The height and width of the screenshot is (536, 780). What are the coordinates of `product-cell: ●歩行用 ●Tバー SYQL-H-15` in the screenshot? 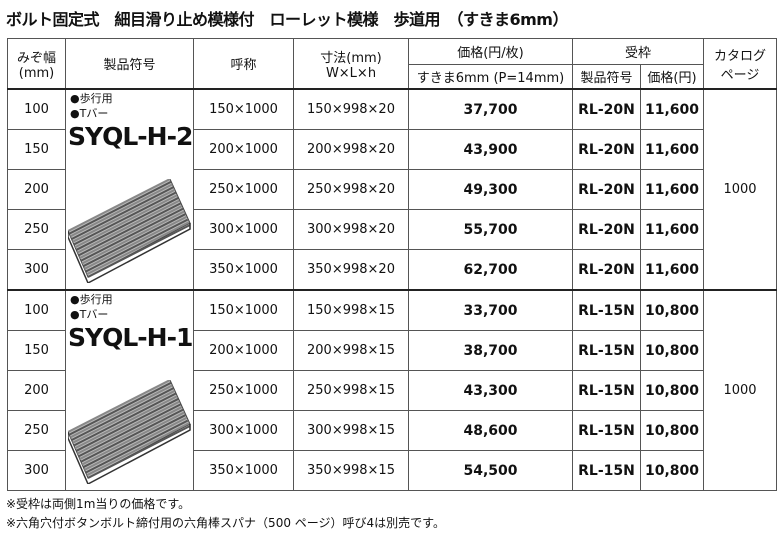 It's located at (129, 390).